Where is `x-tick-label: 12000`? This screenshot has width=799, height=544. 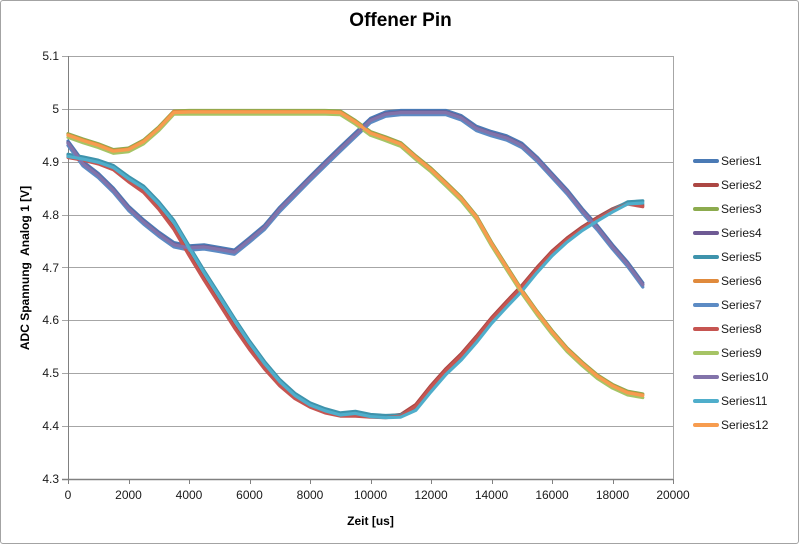 x-tick-label: 12000 is located at coordinates (431, 495).